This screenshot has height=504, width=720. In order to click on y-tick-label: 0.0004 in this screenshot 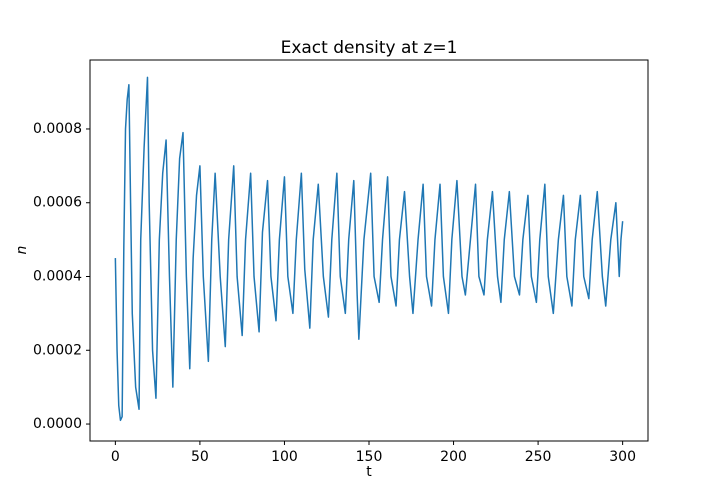, I will do `click(57, 277)`.